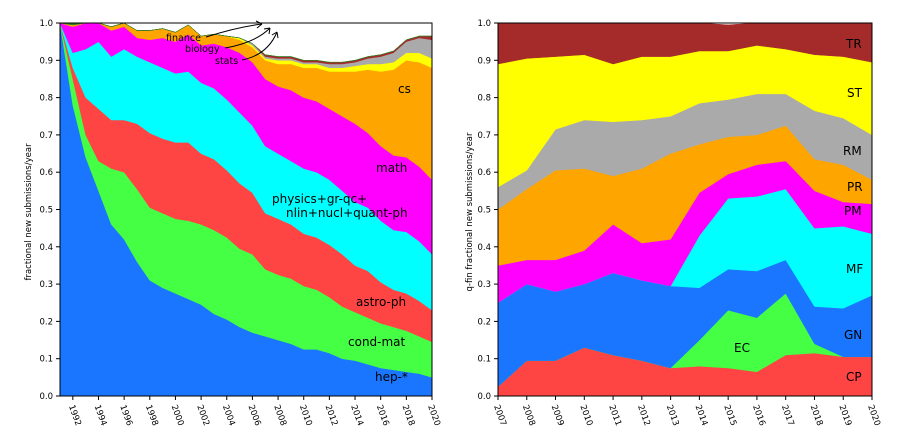 The height and width of the screenshot is (443, 900). Describe the element at coordinates (377, 342) in the screenshot. I see `region-label-cond-mat: cond-mat` at that location.